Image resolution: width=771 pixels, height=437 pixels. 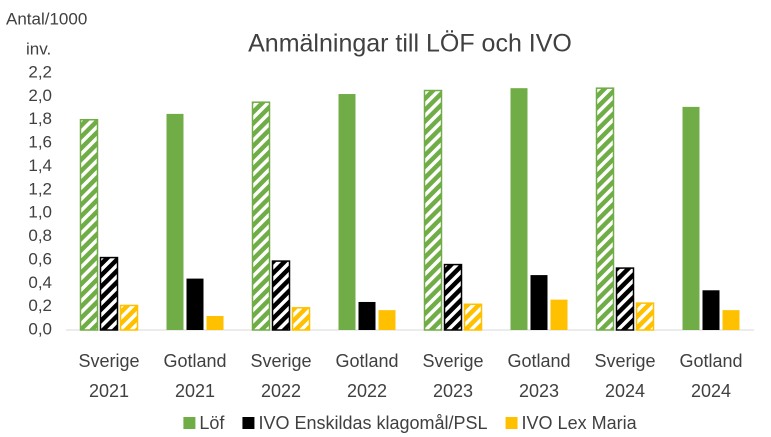 I want to click on y-axis-label: Antal/1000, so click(x=46, y=18).